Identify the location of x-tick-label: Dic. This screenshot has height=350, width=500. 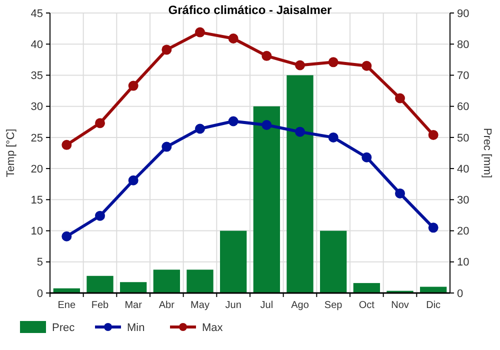
(433, 305).